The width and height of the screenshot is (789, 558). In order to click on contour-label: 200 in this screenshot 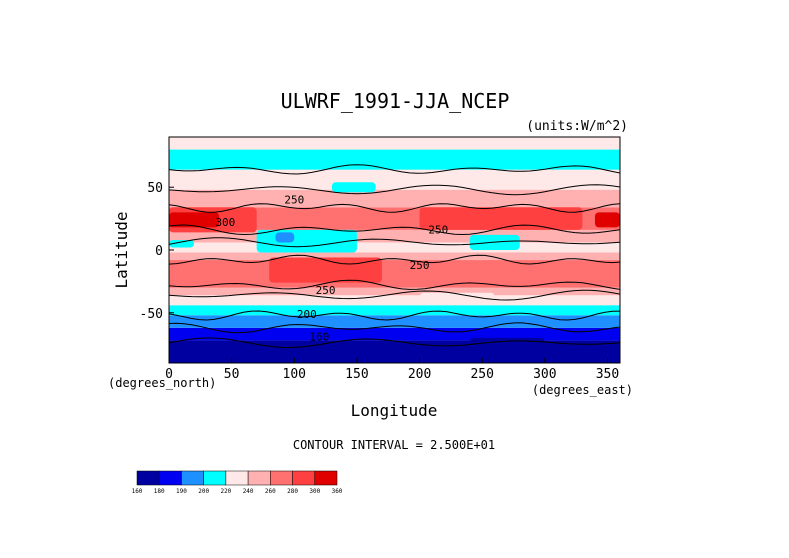, I will do `click(307, 314)`.